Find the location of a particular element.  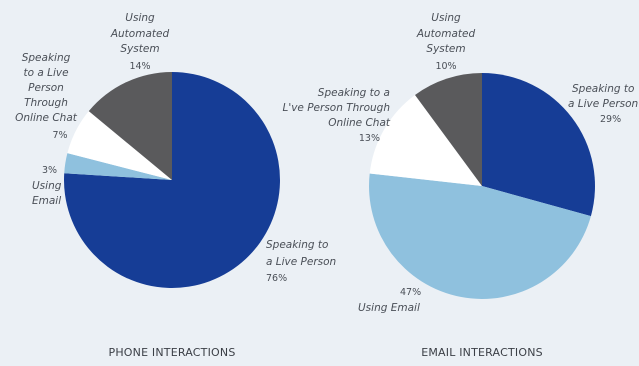

label-line: Person is located at coordinates (46, 88).